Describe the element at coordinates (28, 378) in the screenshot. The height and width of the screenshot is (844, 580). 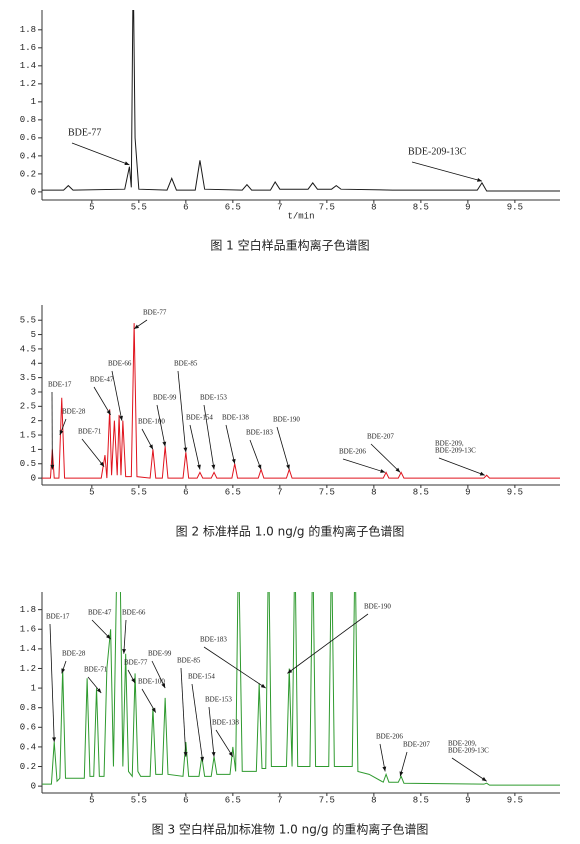
I see `y-tick-label: 3.5` at that location.